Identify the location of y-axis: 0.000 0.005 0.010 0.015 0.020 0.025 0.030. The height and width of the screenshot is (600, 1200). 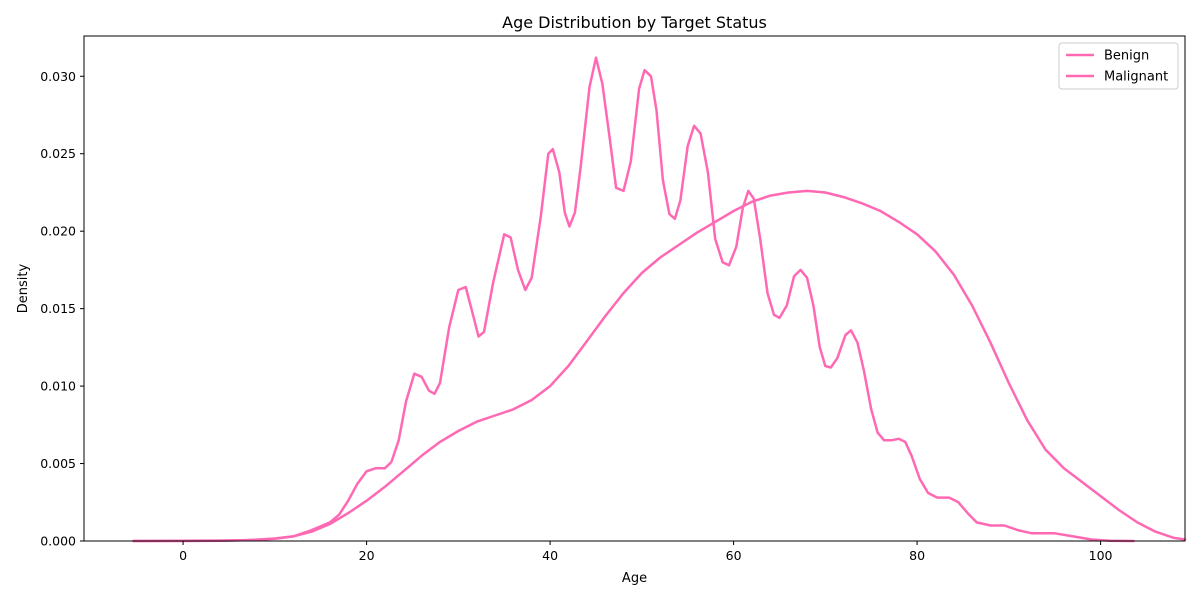
(62, 309).